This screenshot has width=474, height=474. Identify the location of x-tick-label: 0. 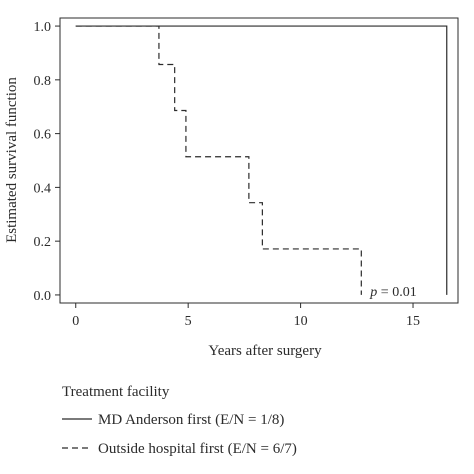
(75, 321).